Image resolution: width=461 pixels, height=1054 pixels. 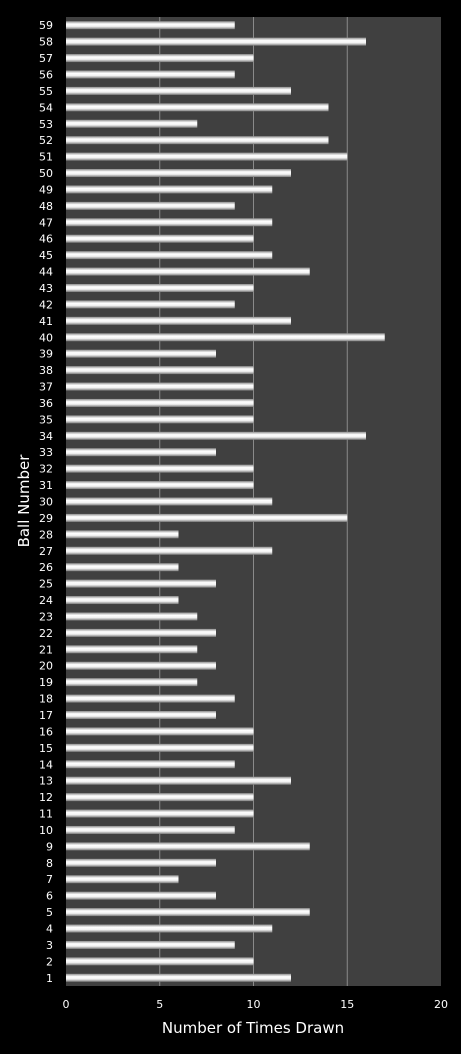 What do you see at coordinates (46, 354) in the screenshot?
I see `y-tick-label: 39` at bounding box center [46, 354].